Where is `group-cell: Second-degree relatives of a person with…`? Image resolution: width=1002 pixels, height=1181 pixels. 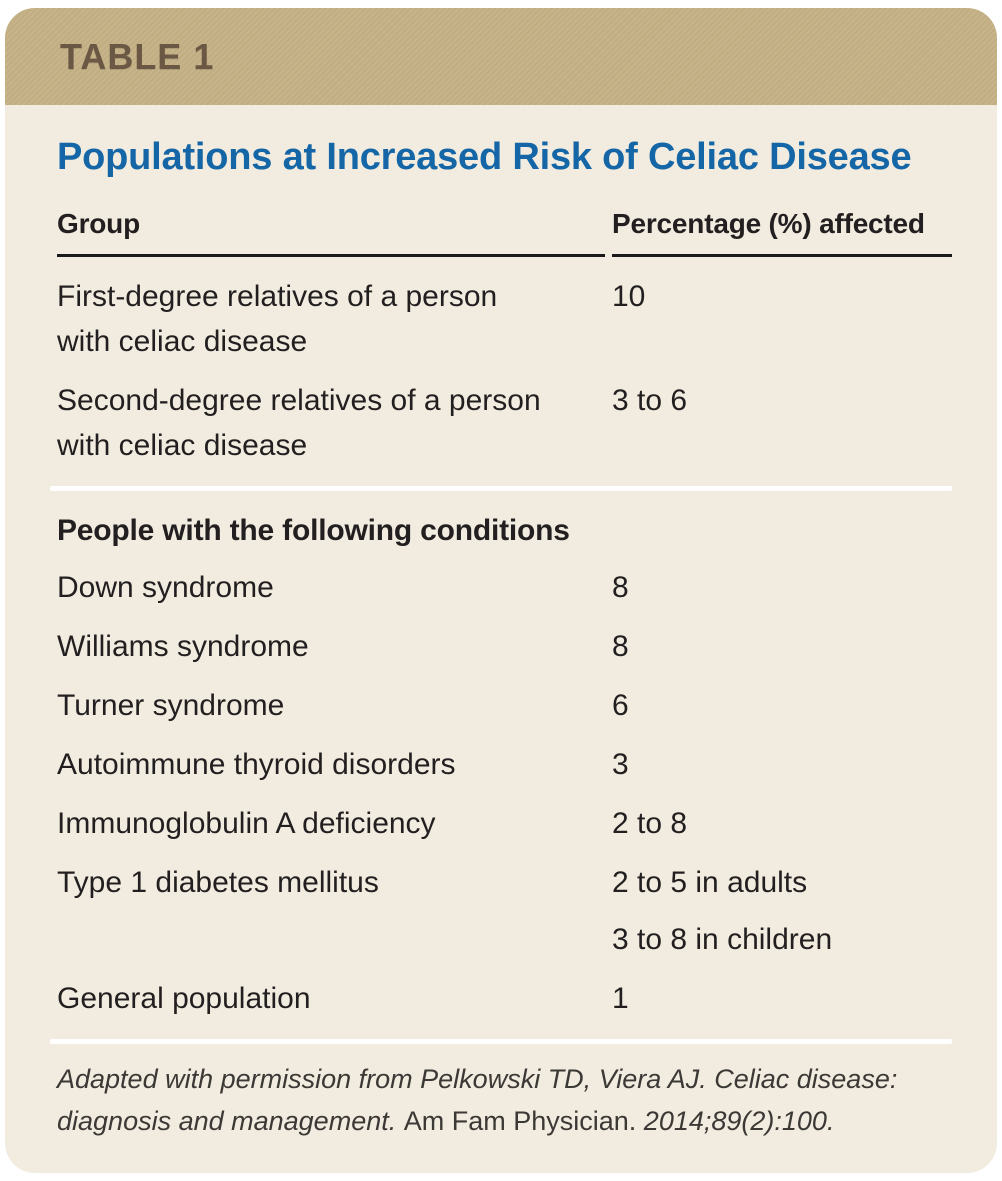
group-cell: Second-degree relatives of a person with… is located at coordinates (299, 423).